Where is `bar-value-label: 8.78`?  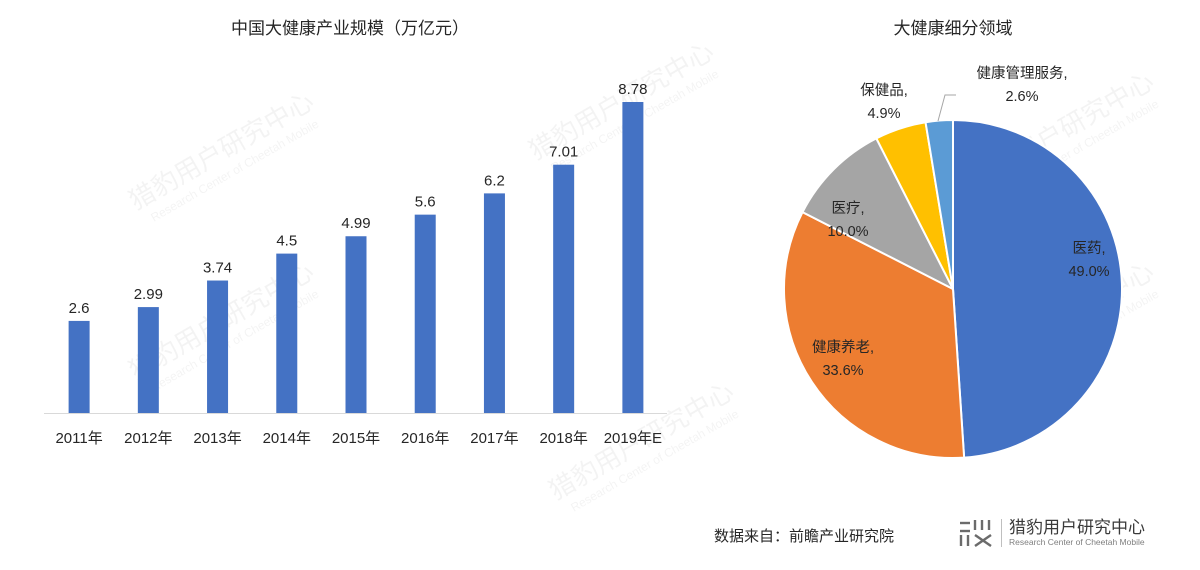
bar-value-label: 8.78 is located at coordinates (632, 89).